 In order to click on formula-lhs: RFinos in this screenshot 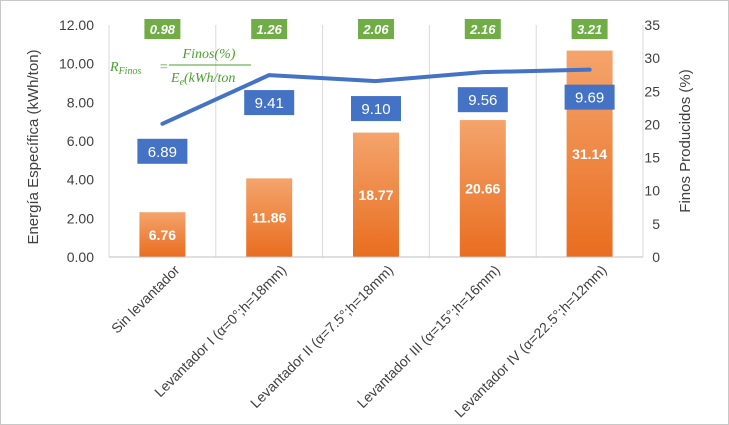, I will do `click(125, 68)`.